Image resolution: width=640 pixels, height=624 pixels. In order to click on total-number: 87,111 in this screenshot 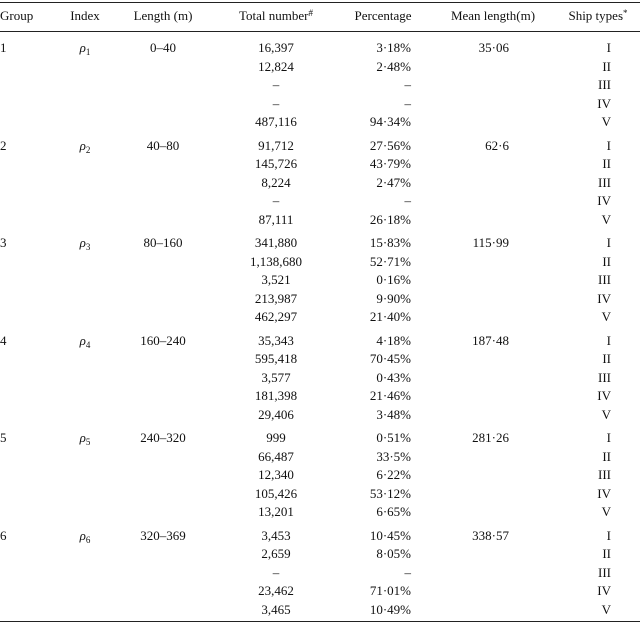, I will do `click(276, 219)`.